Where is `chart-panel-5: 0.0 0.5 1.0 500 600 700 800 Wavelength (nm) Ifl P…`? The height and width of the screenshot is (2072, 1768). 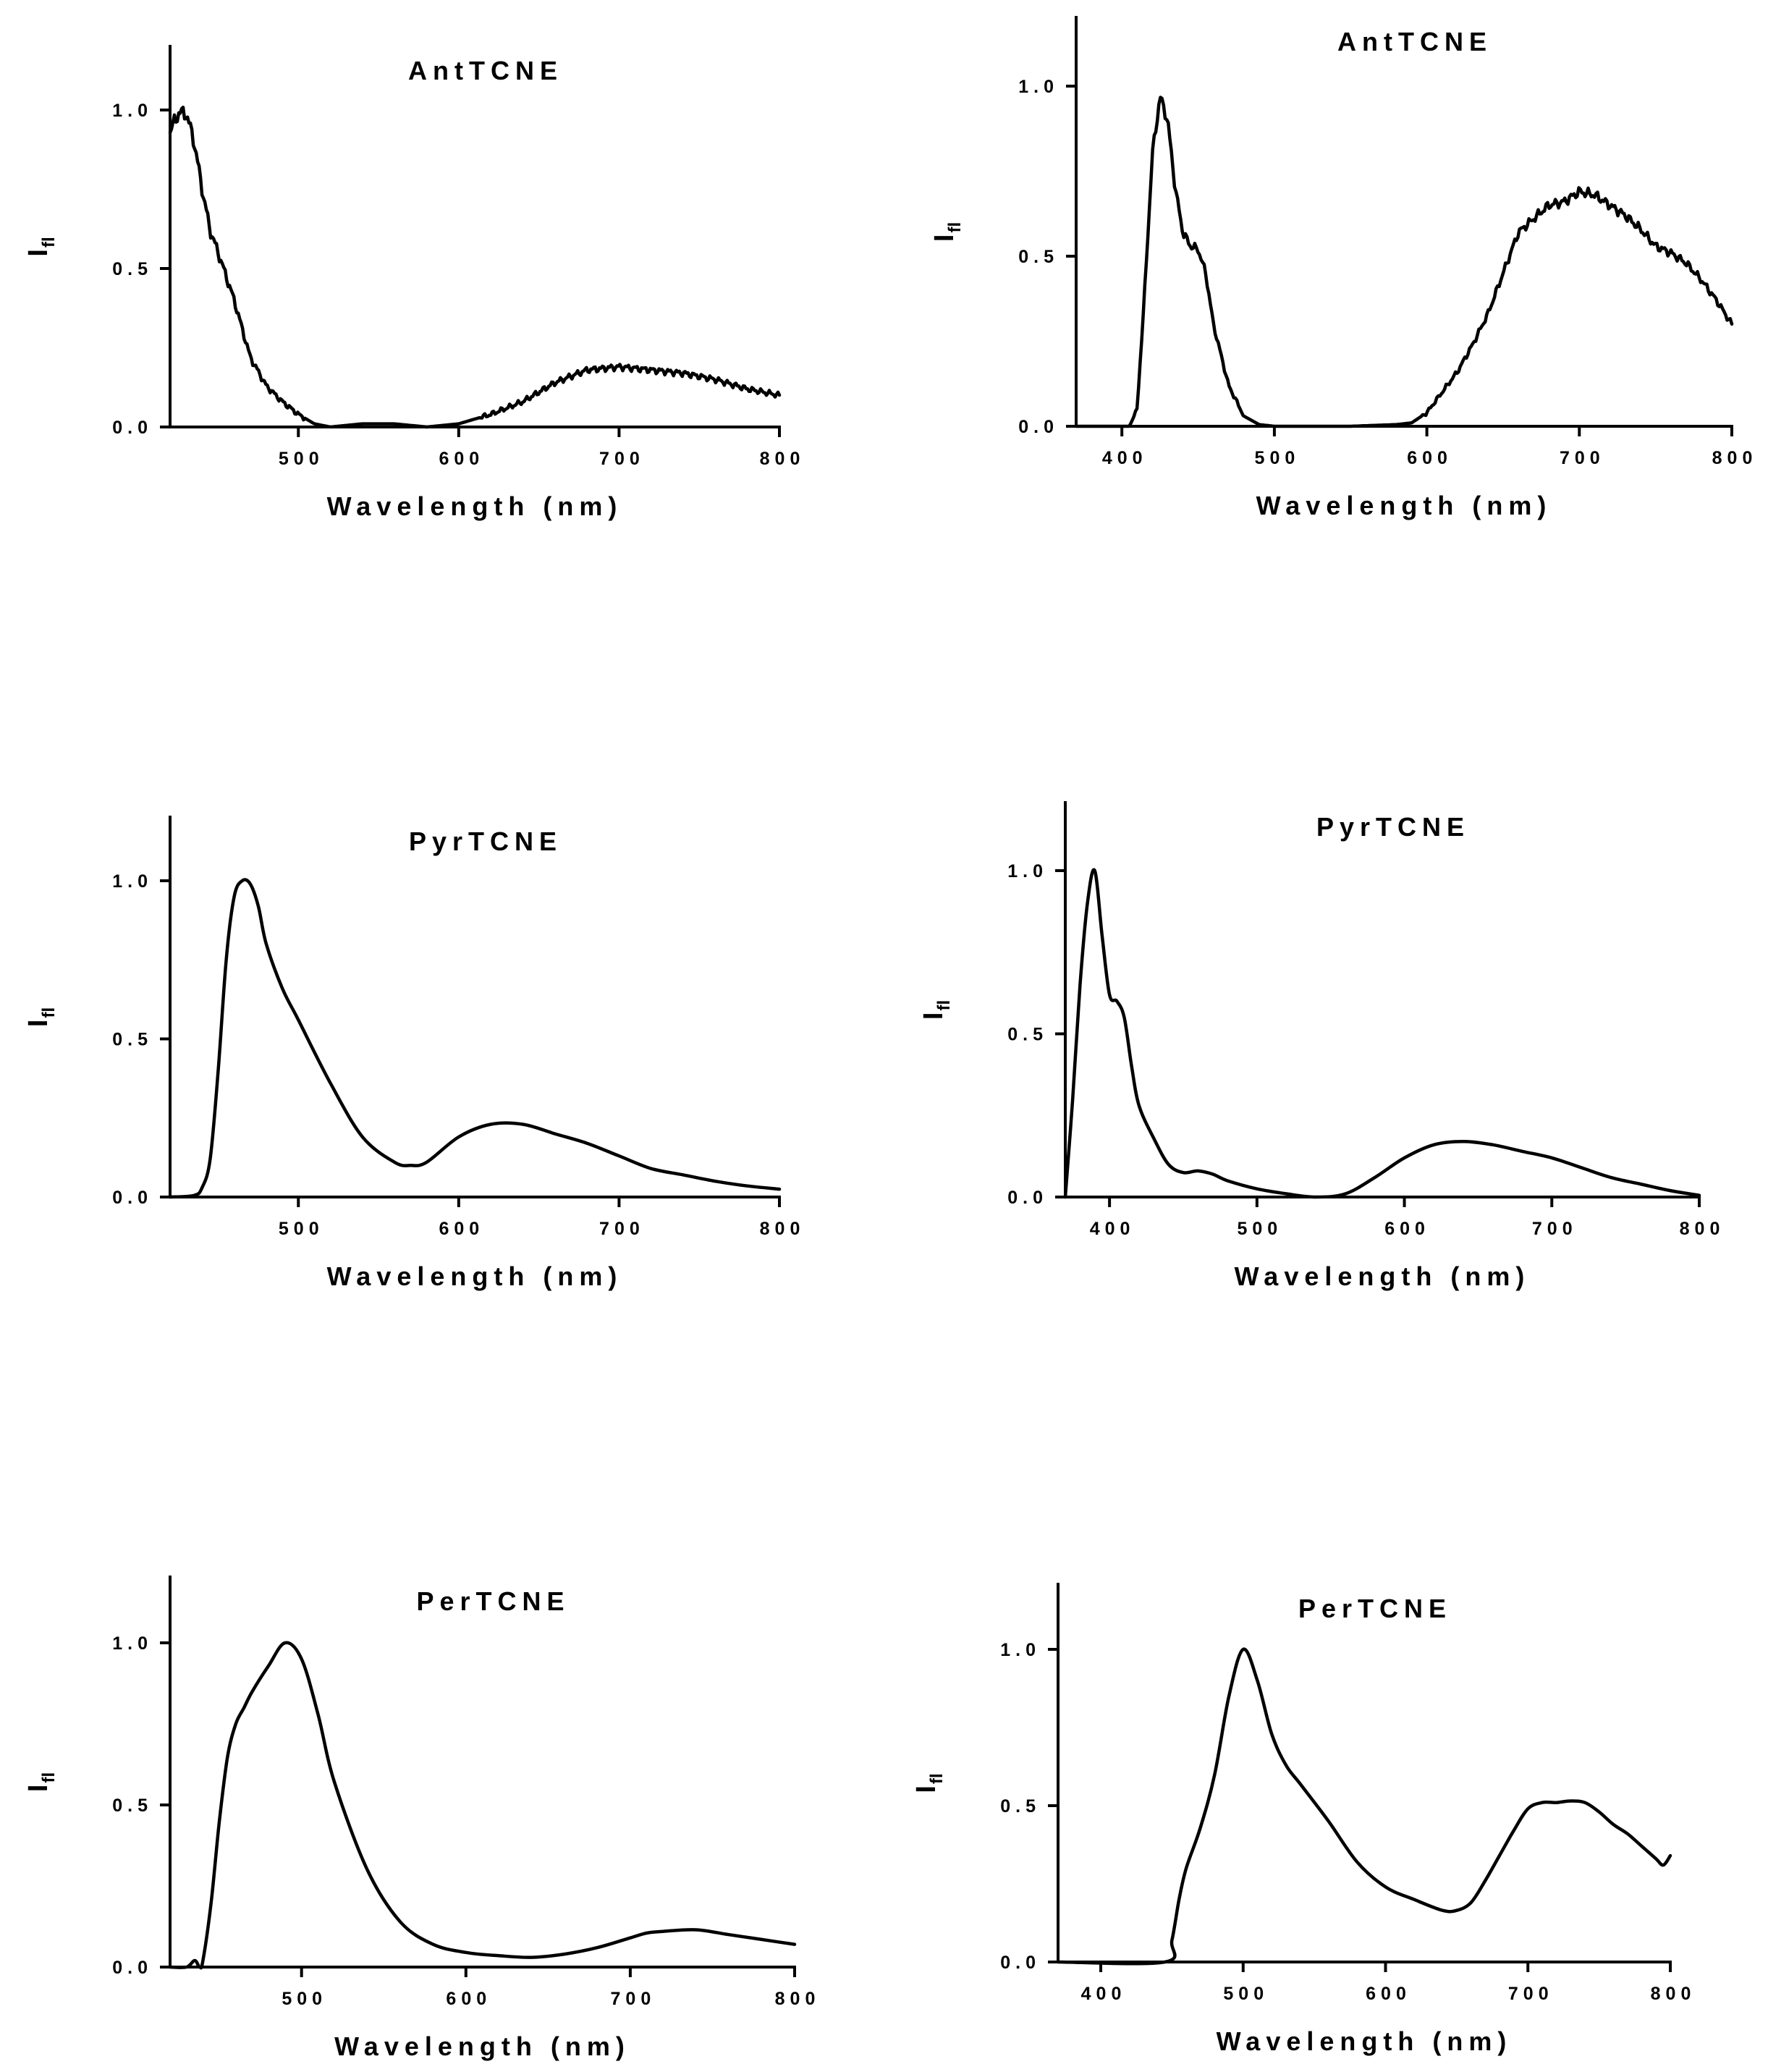 chart-panel-5: 0.0 0.5 1.0 500 600 700 800 Wavelength (nm) Ifl P… is located at coordinates (422, 1818).